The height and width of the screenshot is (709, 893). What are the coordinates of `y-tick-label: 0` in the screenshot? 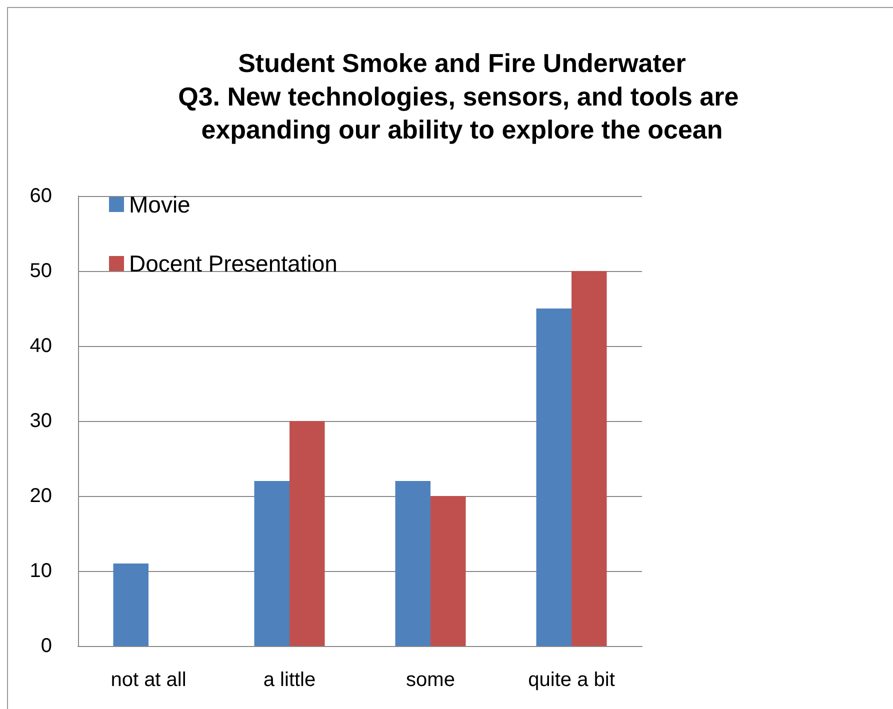 It's located at (46, 646).